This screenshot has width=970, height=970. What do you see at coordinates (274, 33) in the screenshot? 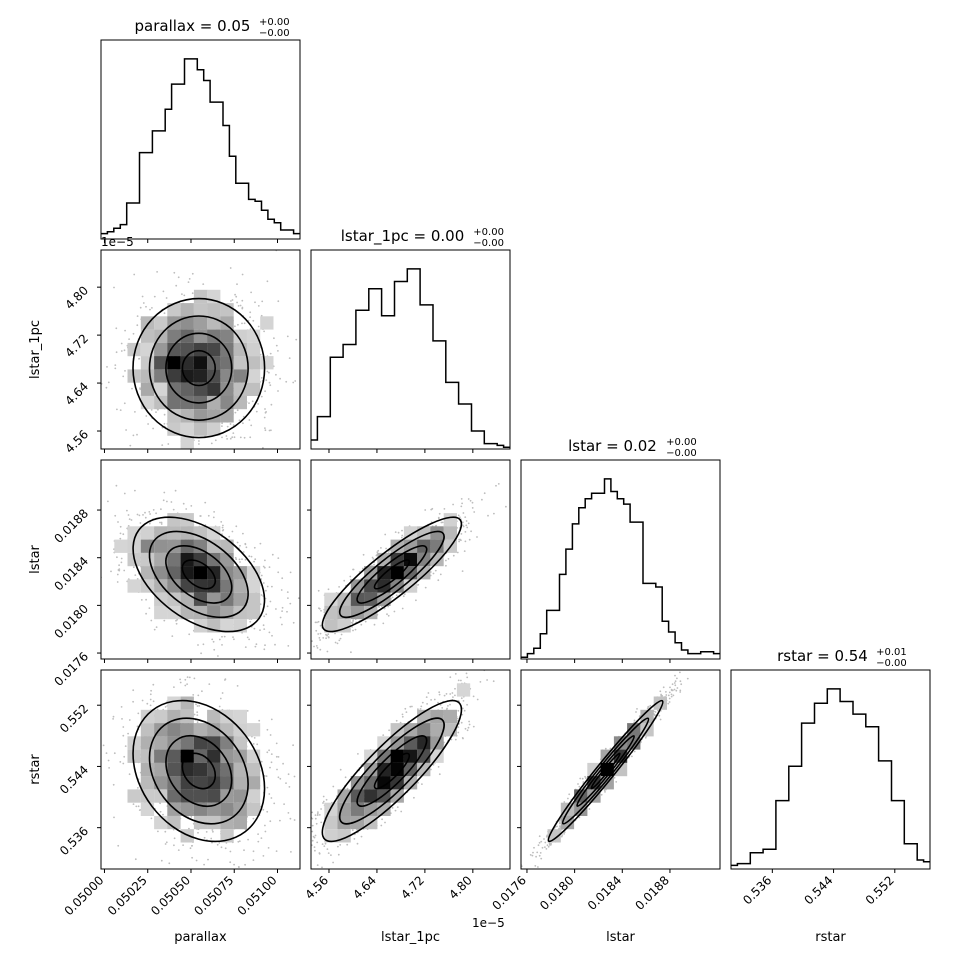
I see `title-minus-parallax: −0.00` at bounding box center [274, 33].